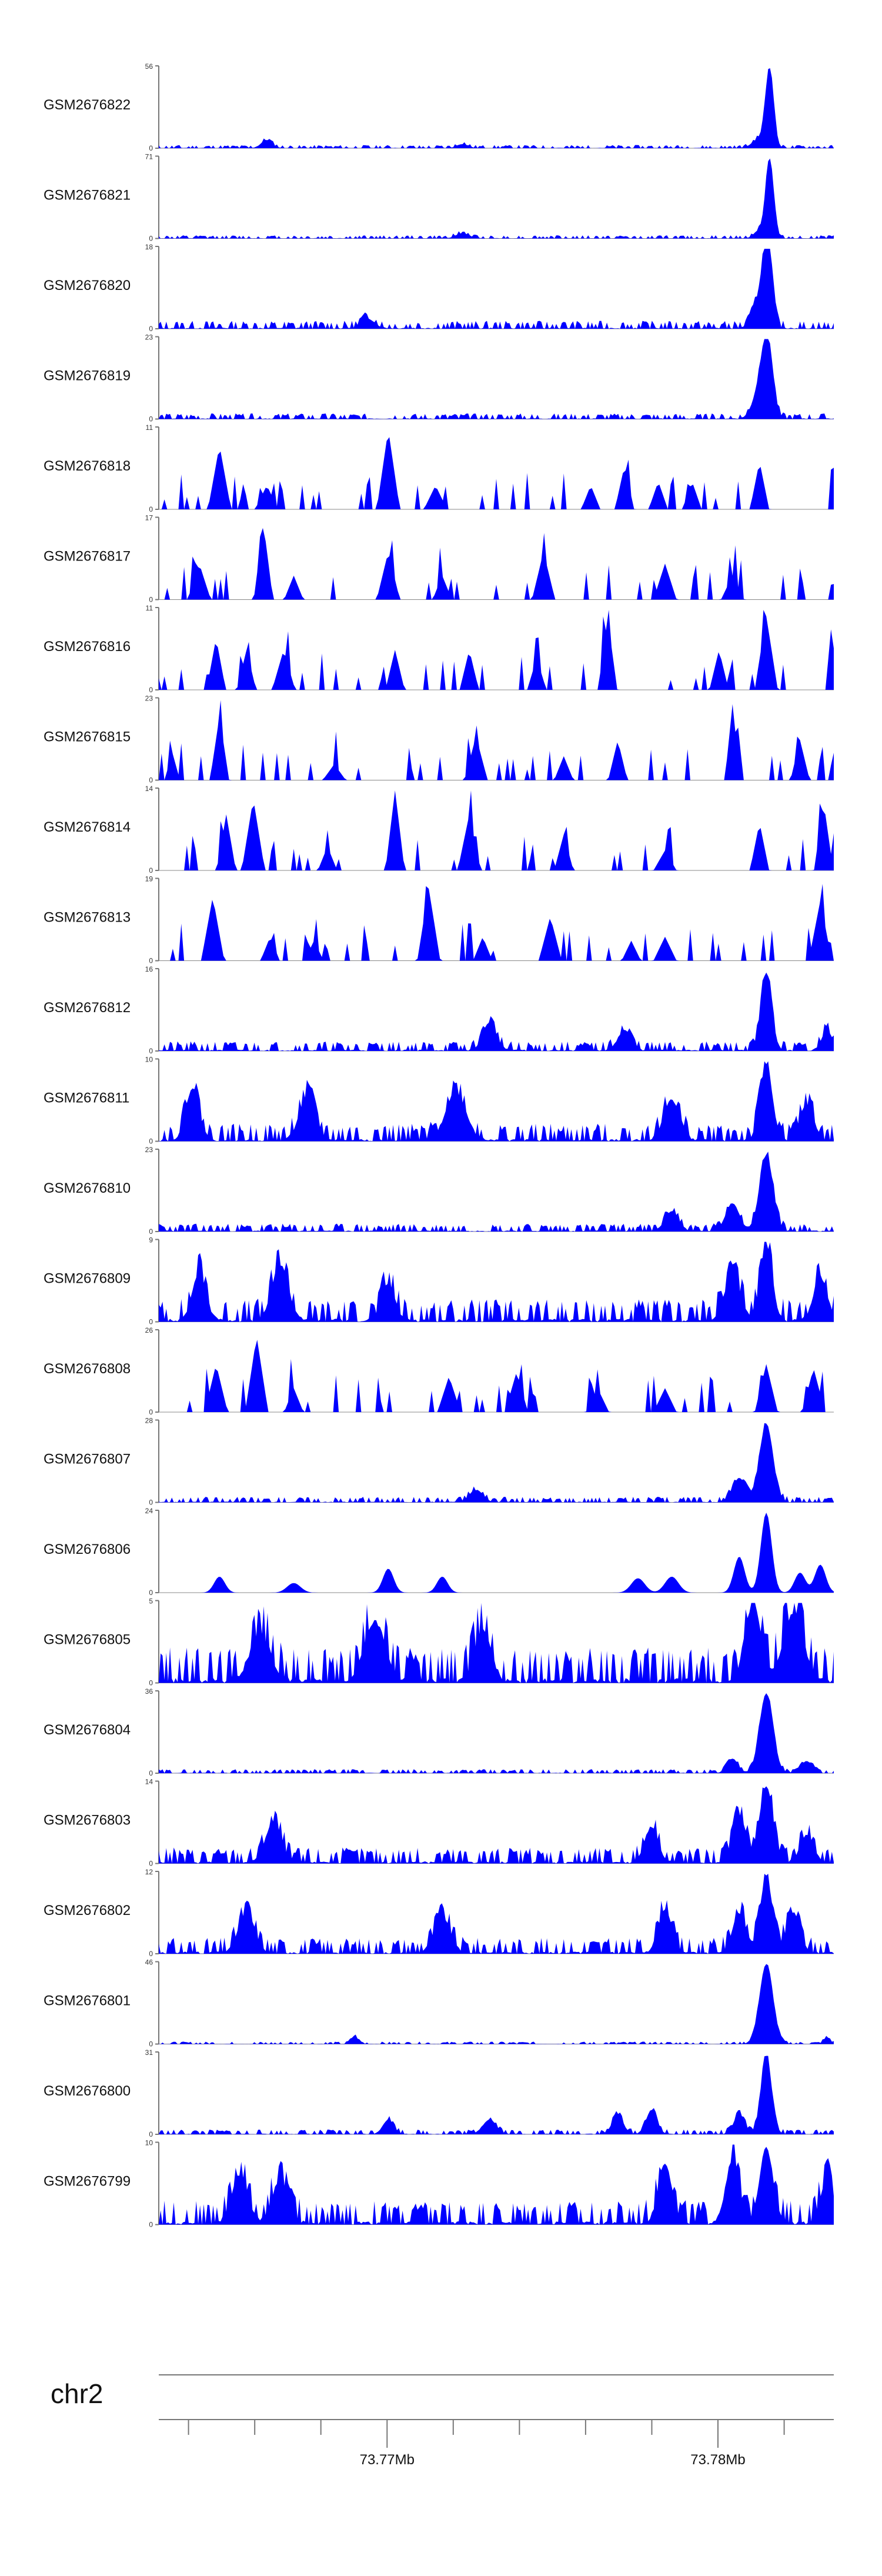 Image resolution: width=882 pixels, height=2576 pixels. I want to click on y-max-label: 5, so click(151, 1601).